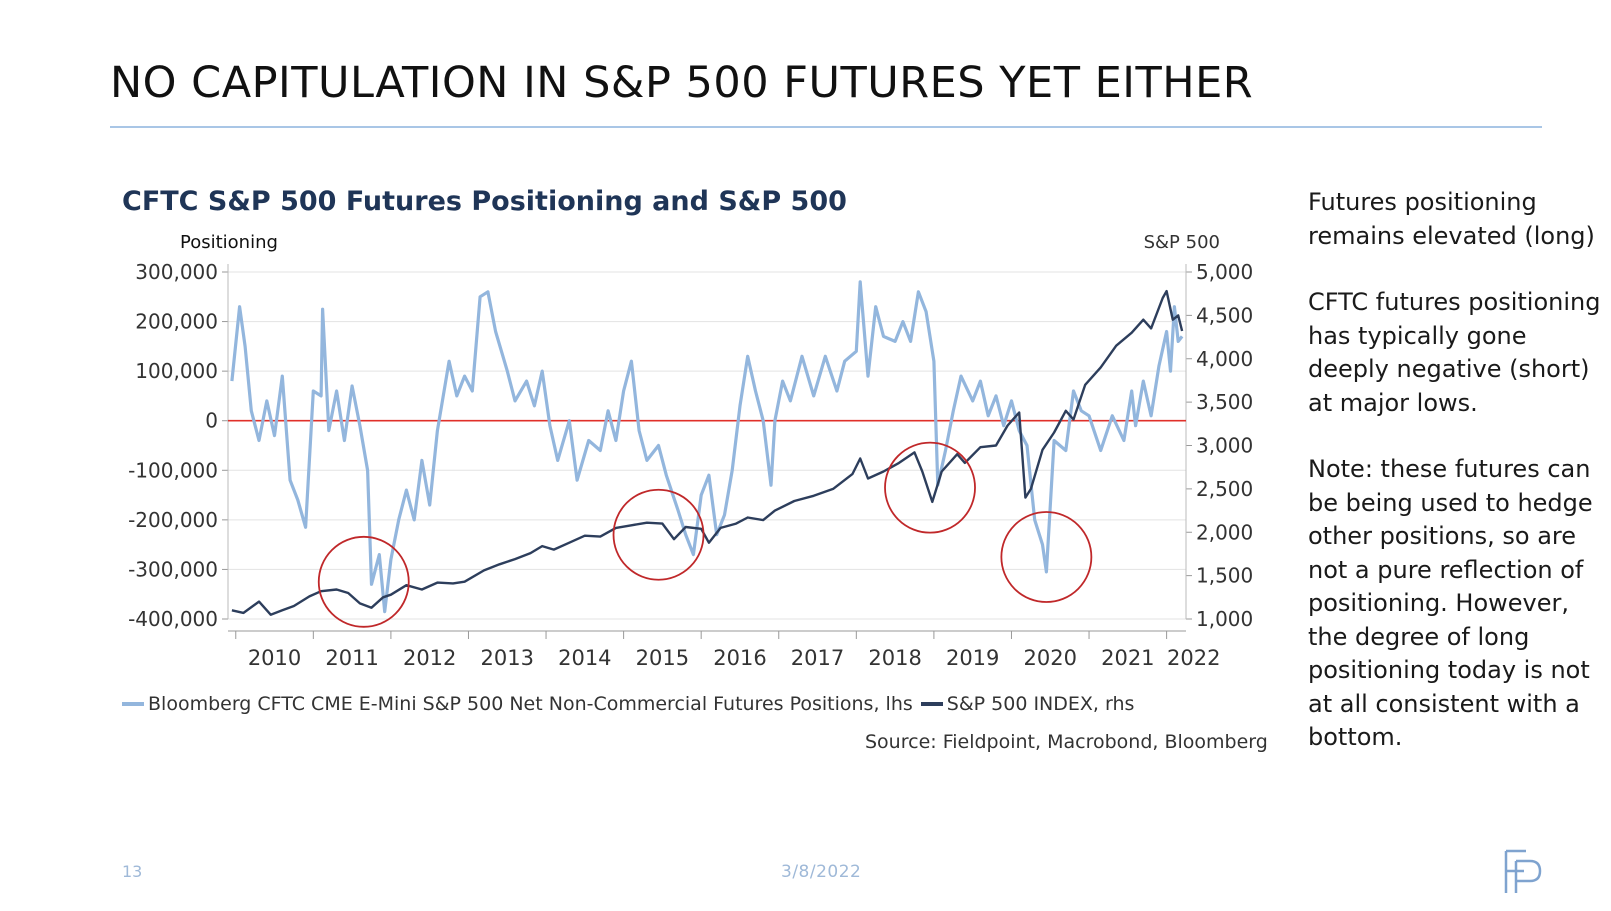 This screenshot has height=911, width=1611. What do you see at coordinates (1224, 532) in the screenshot?
I see `right-tick-label: 2,000` at bounding box center [1224, 532].